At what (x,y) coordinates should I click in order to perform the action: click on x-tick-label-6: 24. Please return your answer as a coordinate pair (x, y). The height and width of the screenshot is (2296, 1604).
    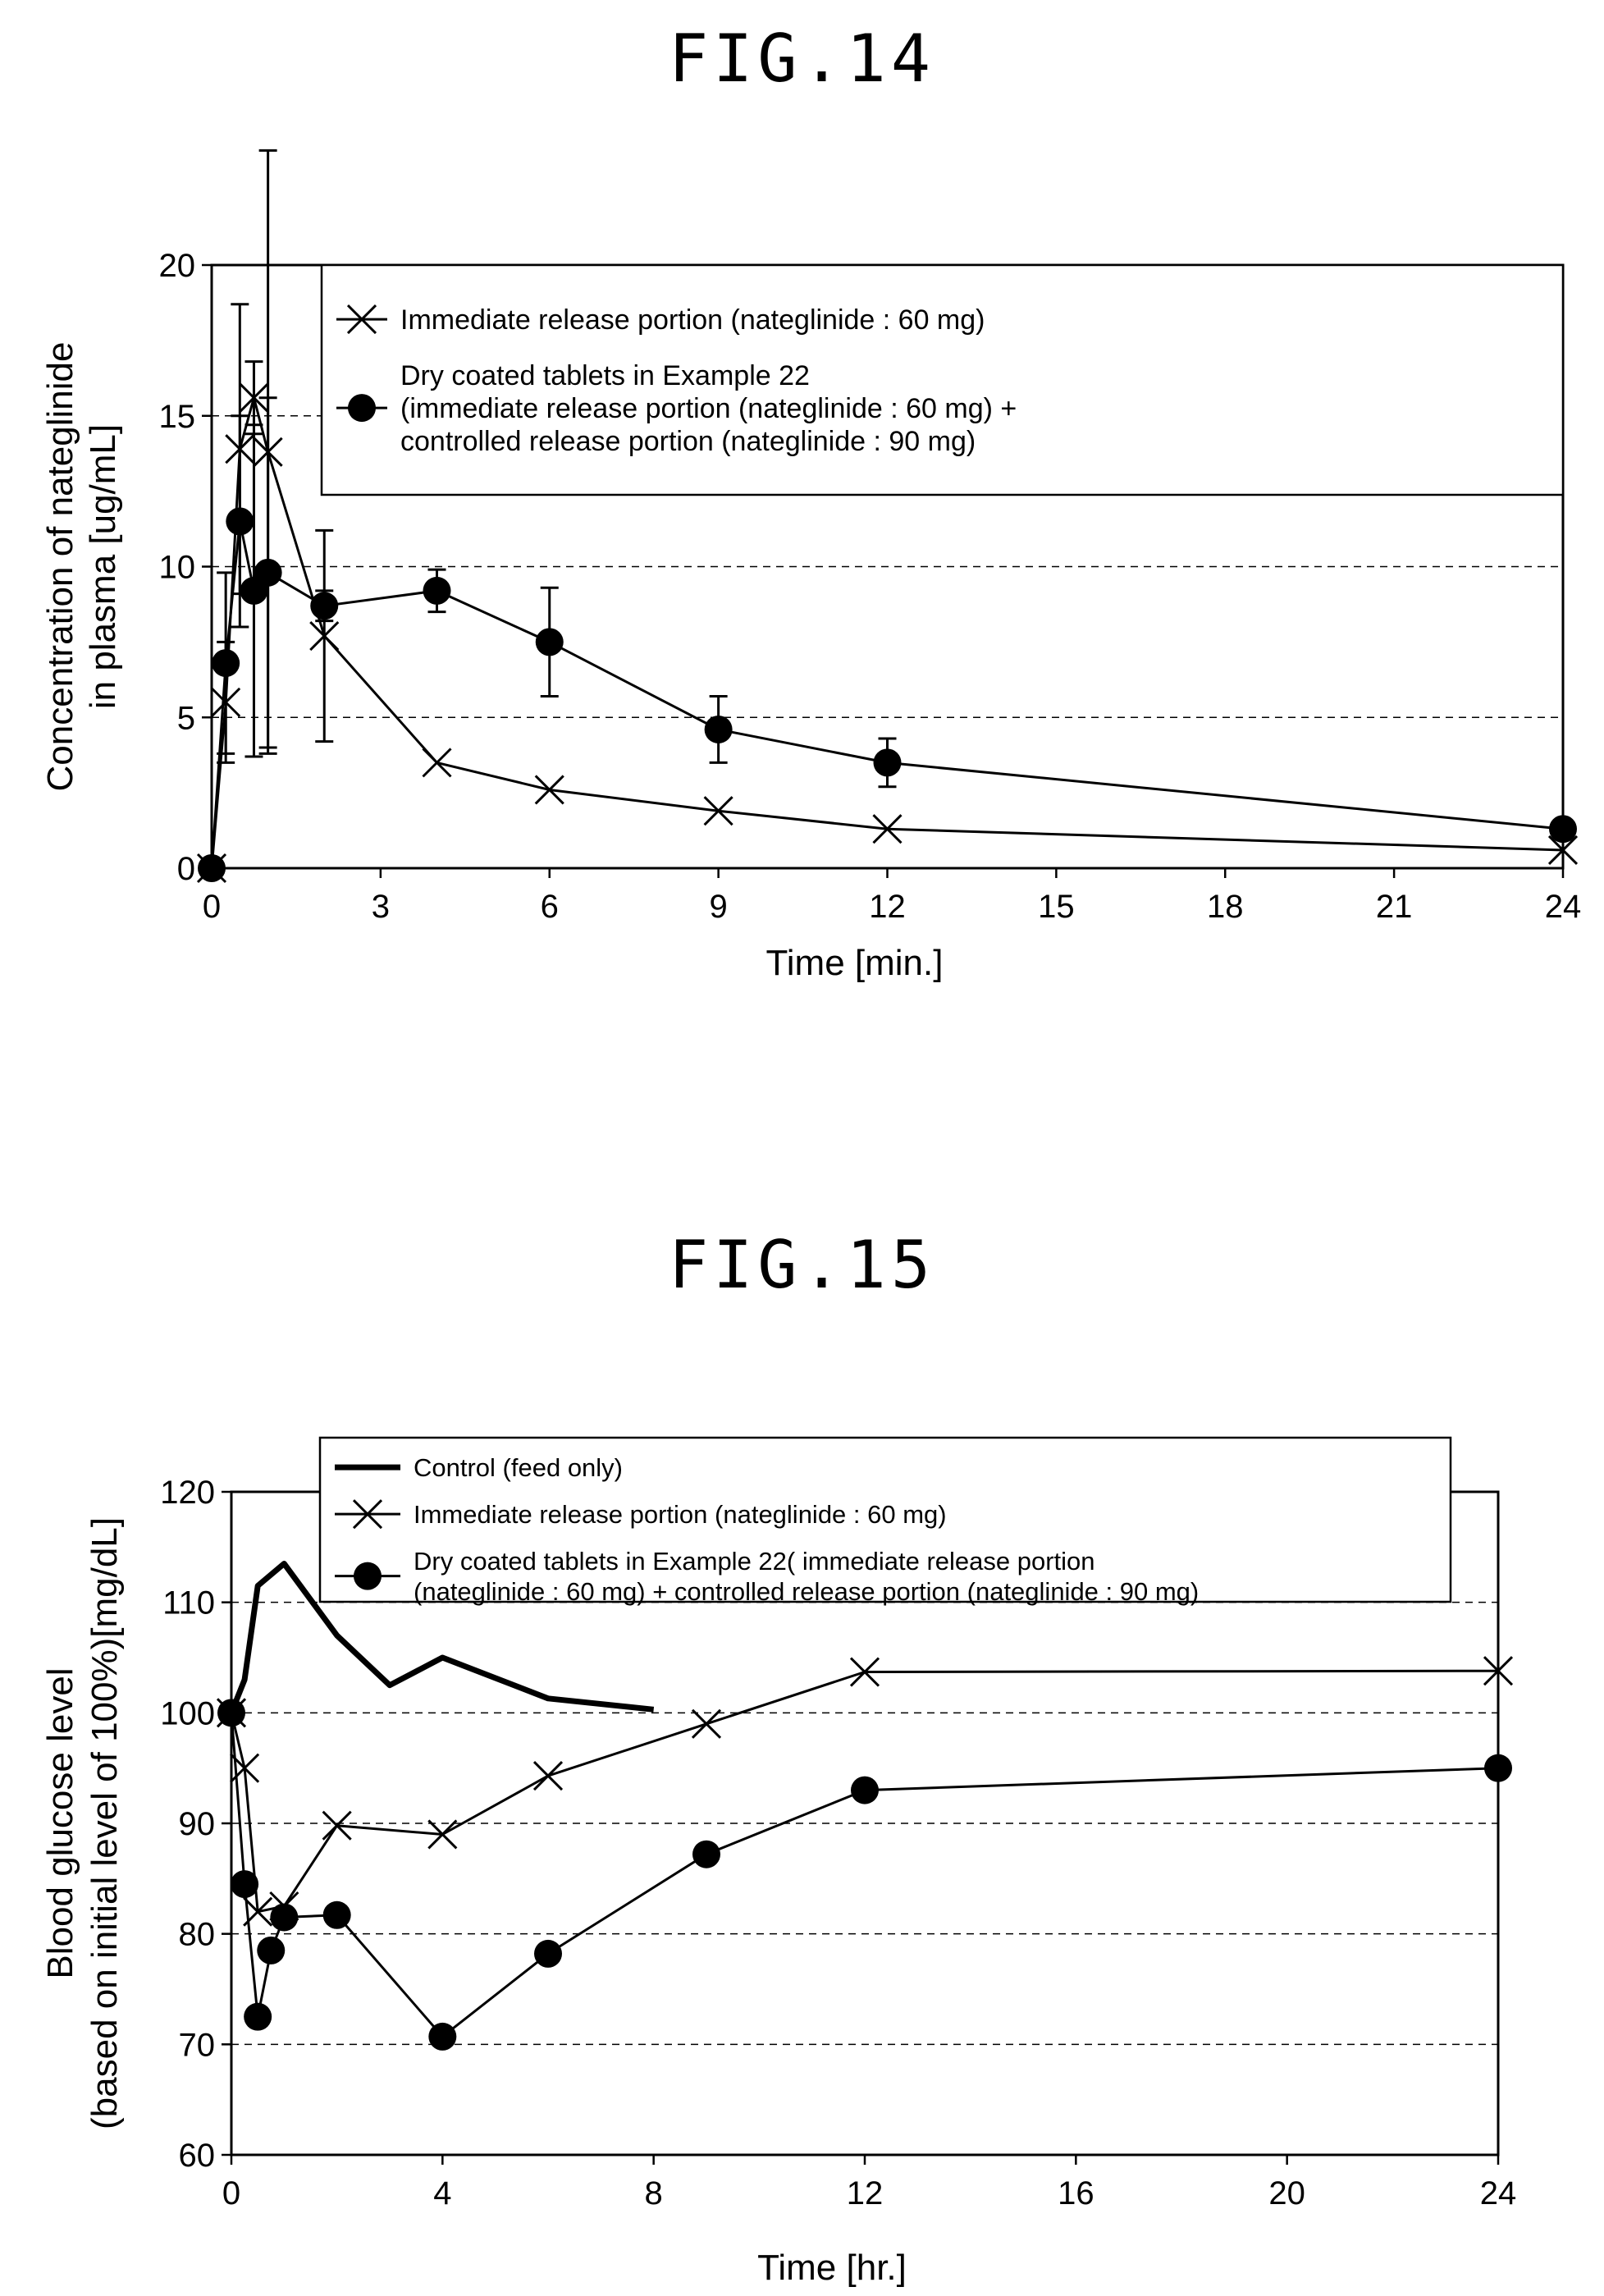
    Looking at the image, I should click on (1498, 2193).